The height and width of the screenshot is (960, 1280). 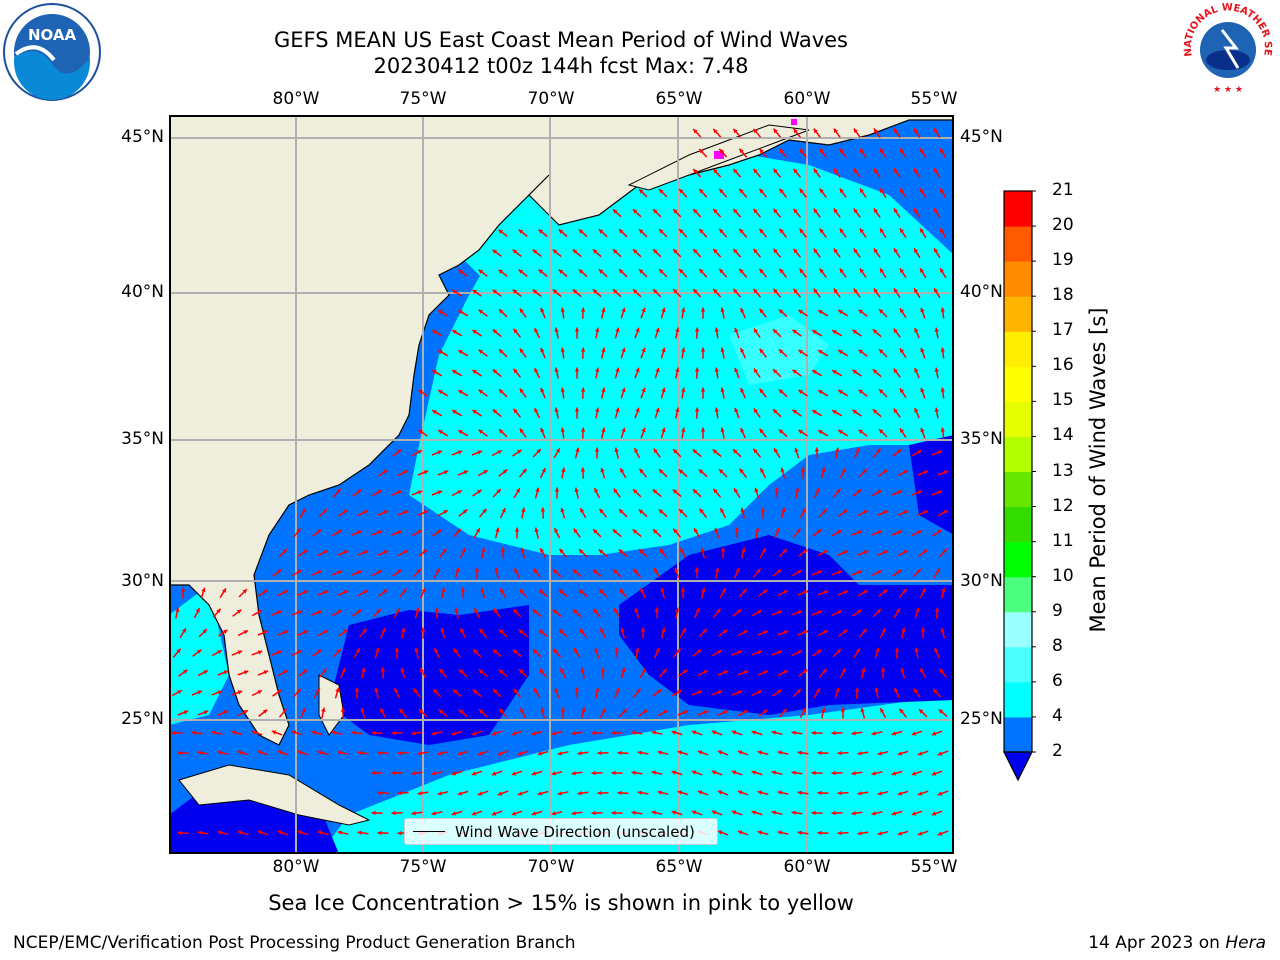 I want to click on colorbar-tick-label: 11, so click(x=1063, y=540).